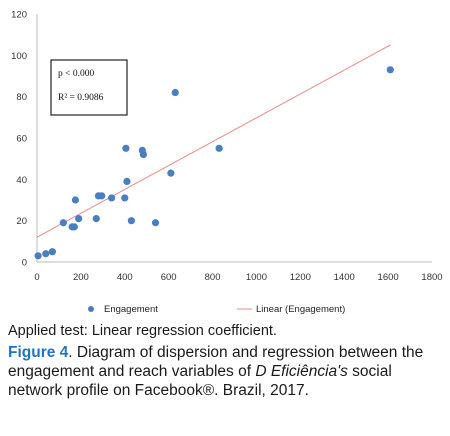  What do you see at coordinates (36, 277) in the screenshot?
I see `x-tick-label: 0` at bounding box center [36, 277].